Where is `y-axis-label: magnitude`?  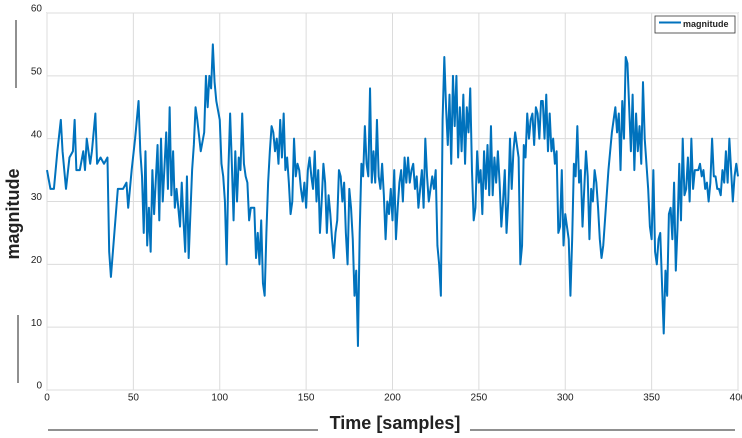 y-axis-label: magnitude is located at coordinates (13, 213).